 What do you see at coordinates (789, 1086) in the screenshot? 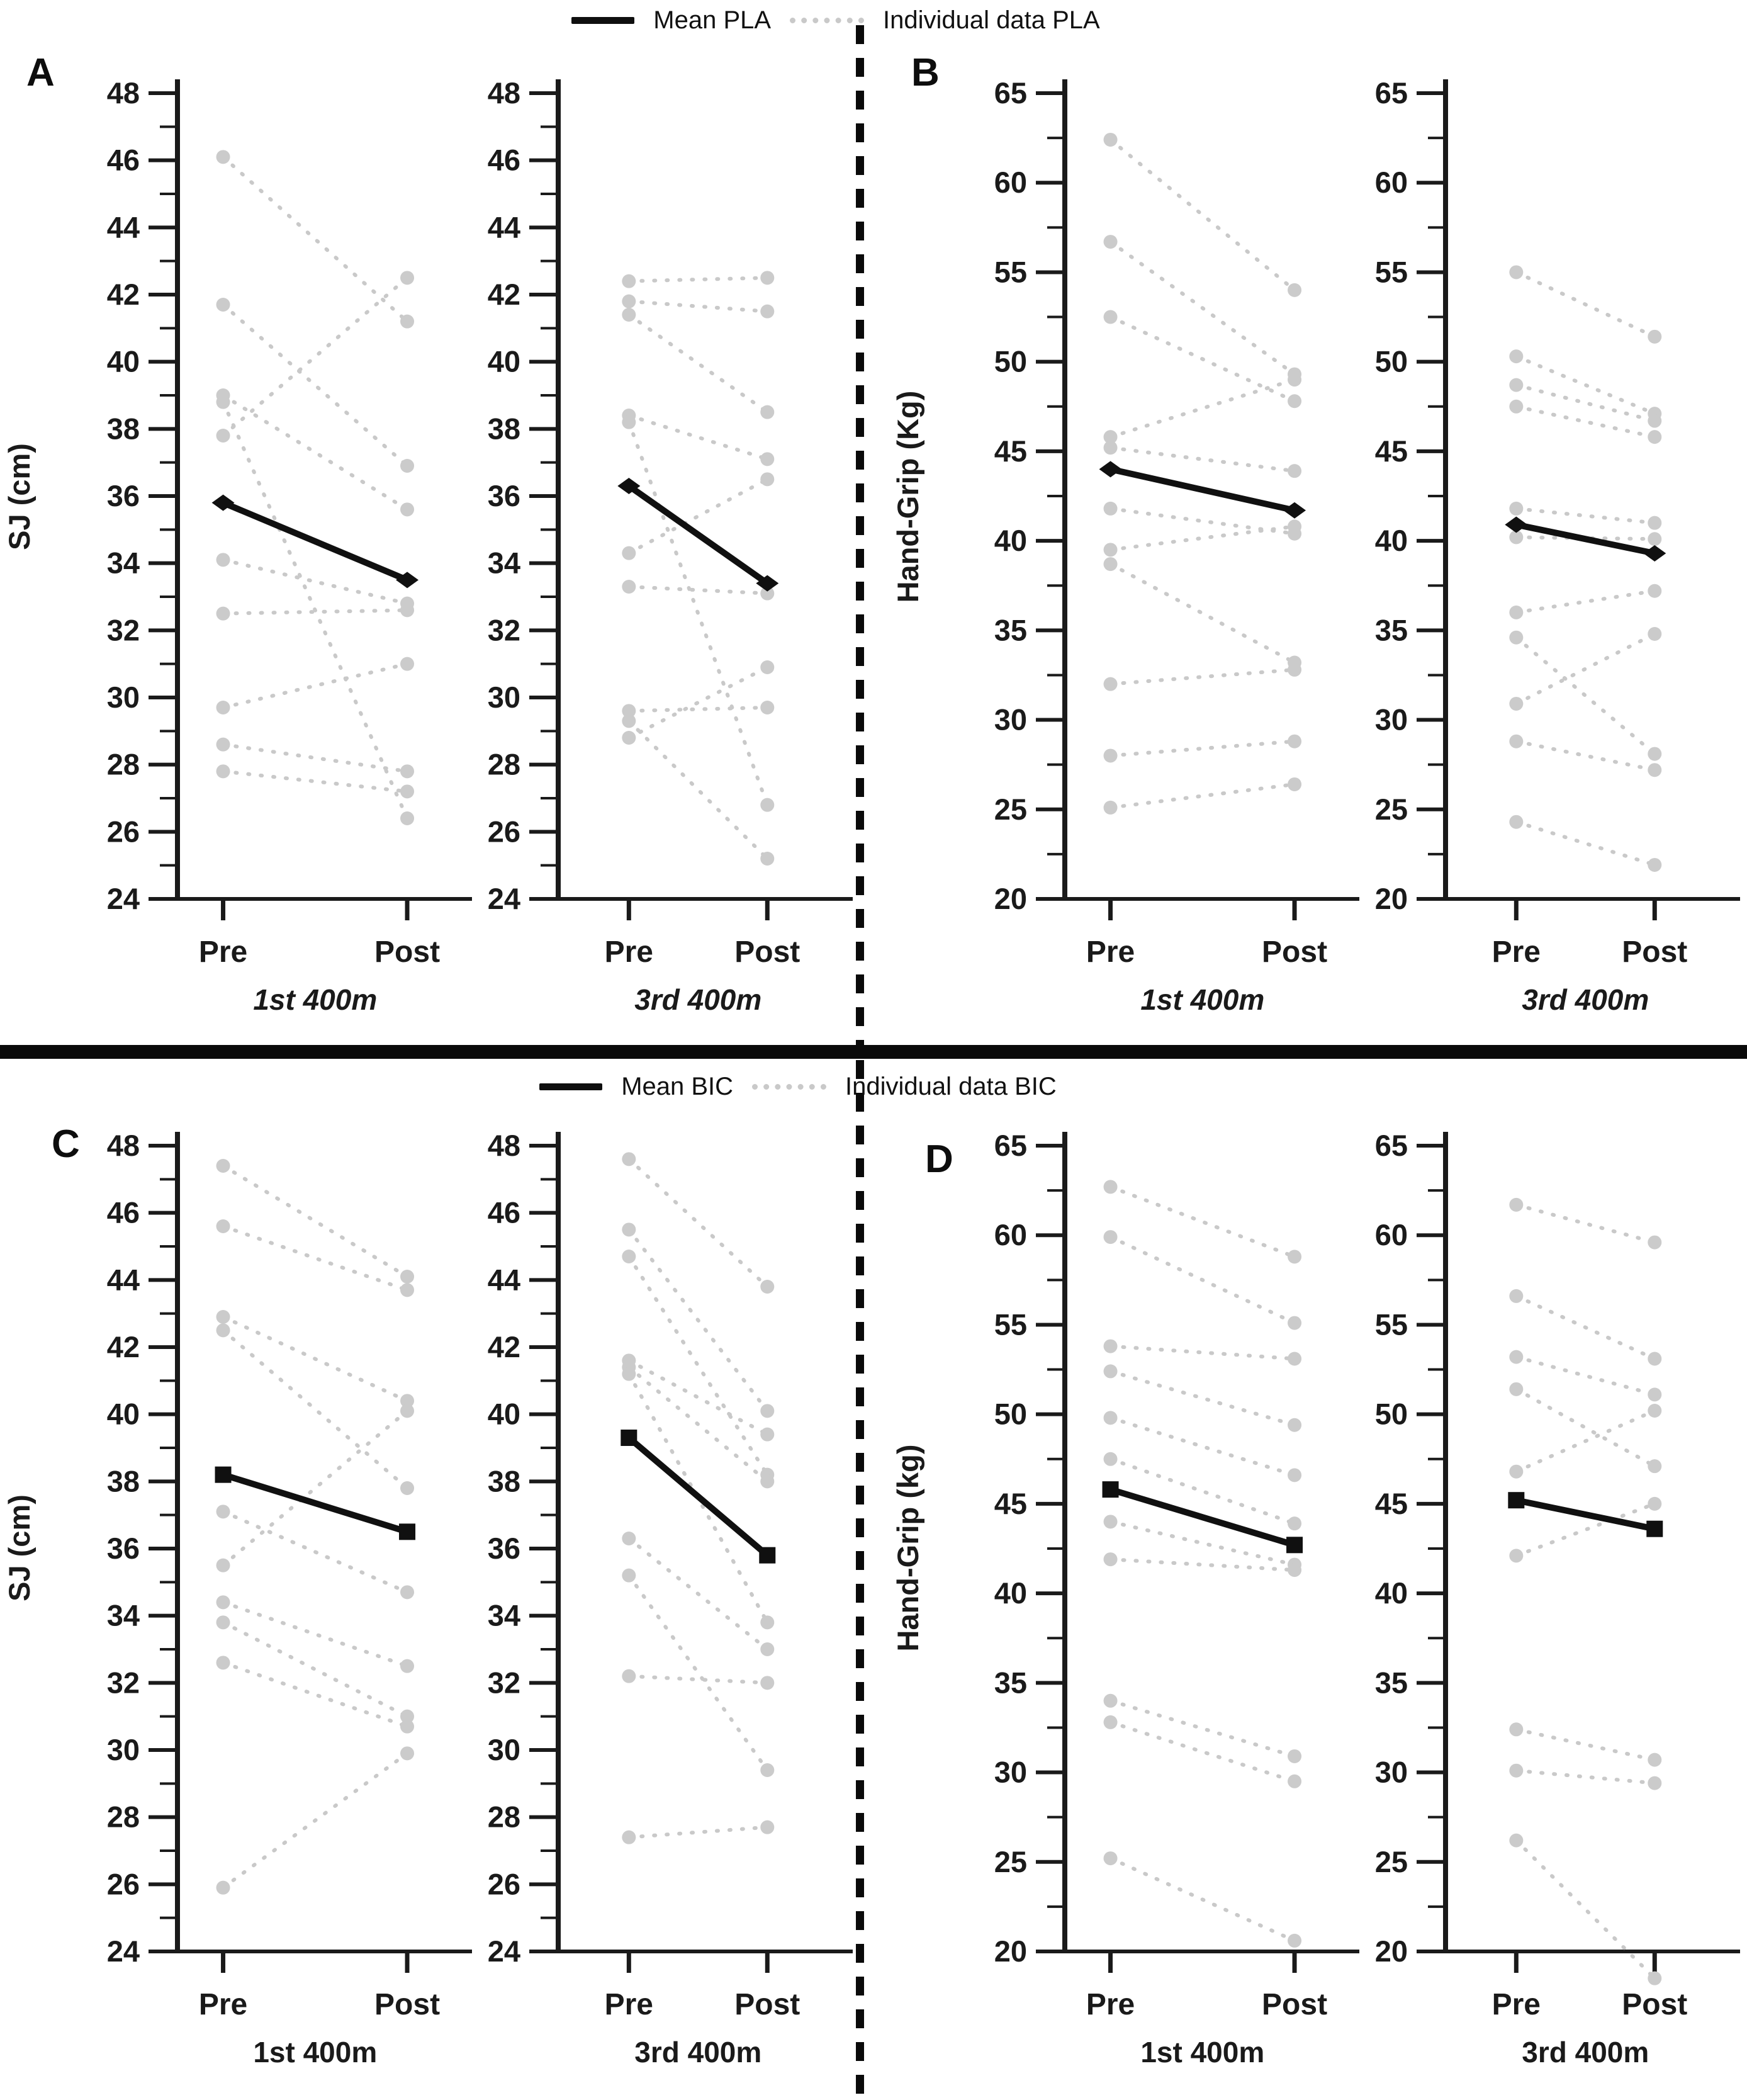
I see `dotted-line-sample-icon` at bounding box center [789, 1086].